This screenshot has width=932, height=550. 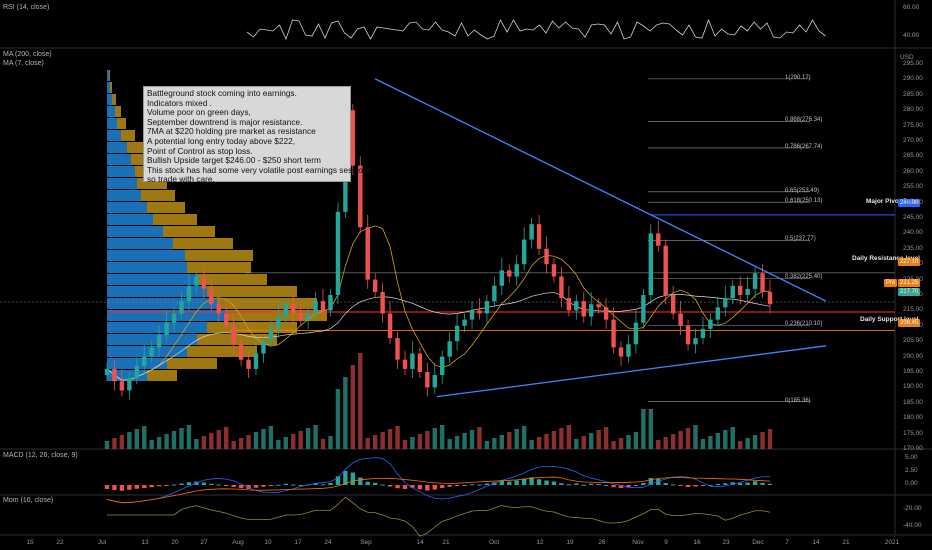 I want to click on macd-axis-label: 2.50, so click(x=911, y=470).